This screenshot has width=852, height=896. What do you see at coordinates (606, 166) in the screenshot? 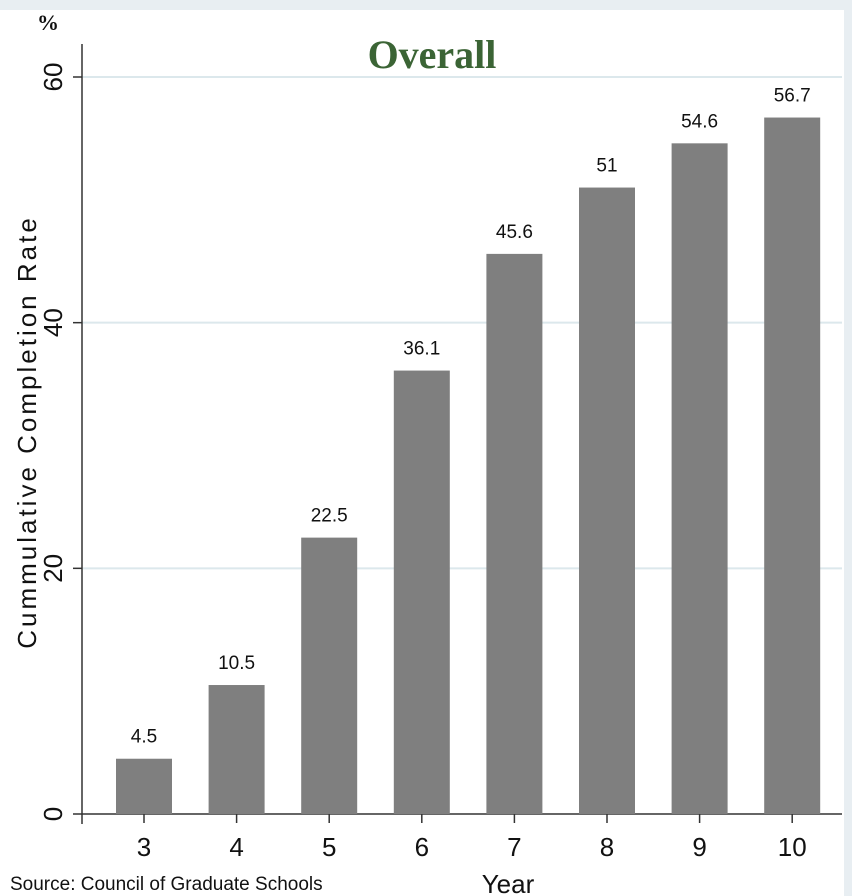
I see `bar-value-label: 51` at bounding box center [606, 166].